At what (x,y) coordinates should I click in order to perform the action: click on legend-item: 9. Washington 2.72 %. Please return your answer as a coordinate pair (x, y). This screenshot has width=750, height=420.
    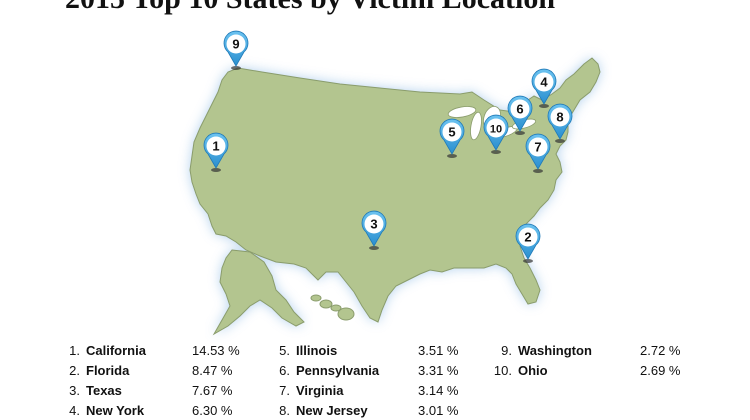
    Looking at the image, I should click on (585, 350).